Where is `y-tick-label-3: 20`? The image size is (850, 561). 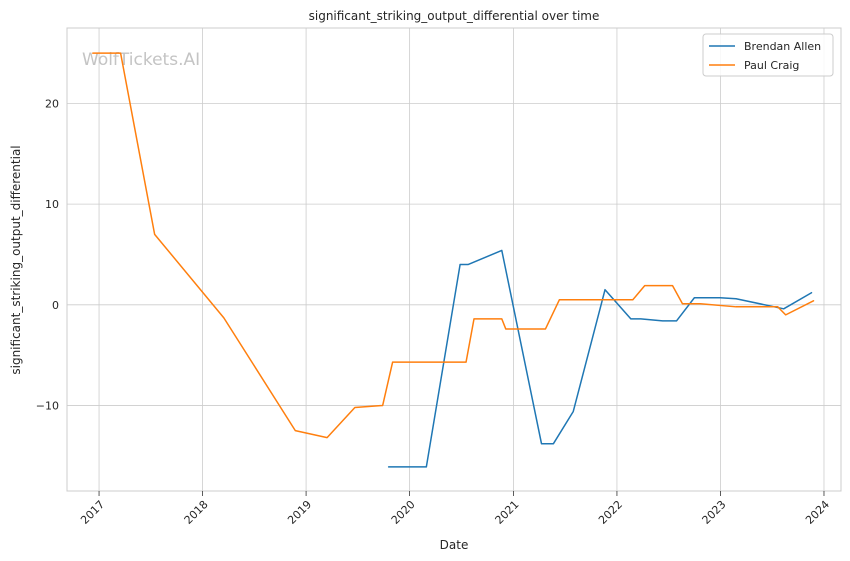
y-tick-label-3: 20 is located at coordinates (52, 103).